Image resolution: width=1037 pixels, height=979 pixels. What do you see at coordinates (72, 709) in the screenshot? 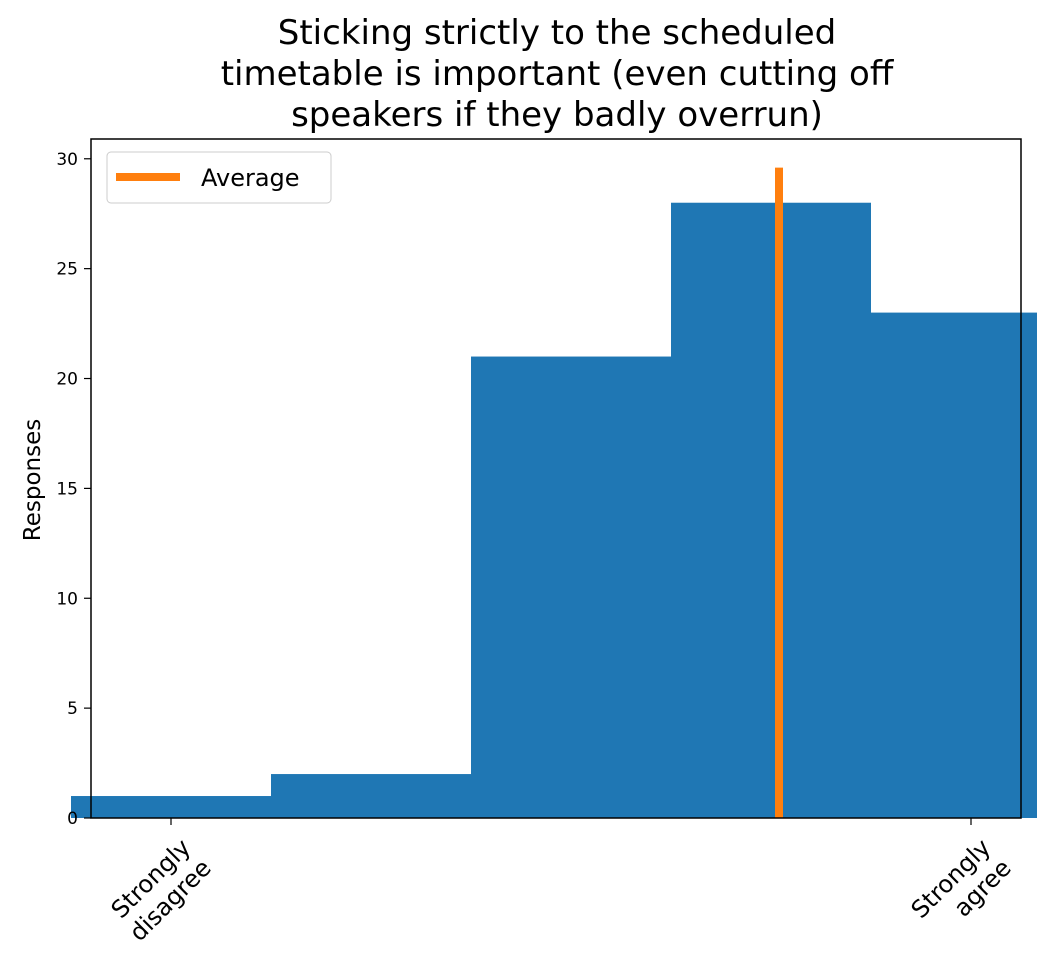
I see `y-tick-label-5: 5` at bounding box center [72, 709].